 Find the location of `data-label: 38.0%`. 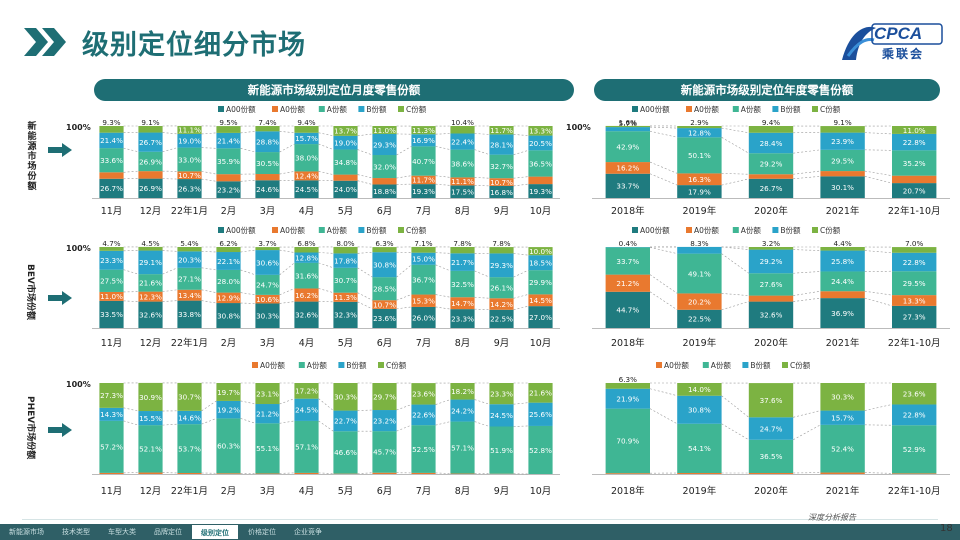

data-label: 38.0% is located at coordinates (306, 158).